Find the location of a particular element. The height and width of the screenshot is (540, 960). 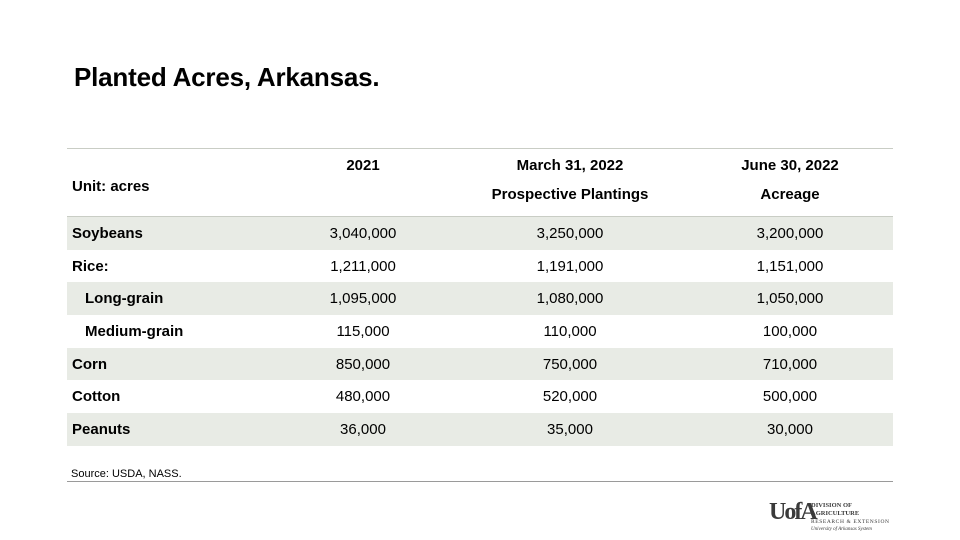

cell-june-2022: 100,000 is located at coordinates (790, 332).